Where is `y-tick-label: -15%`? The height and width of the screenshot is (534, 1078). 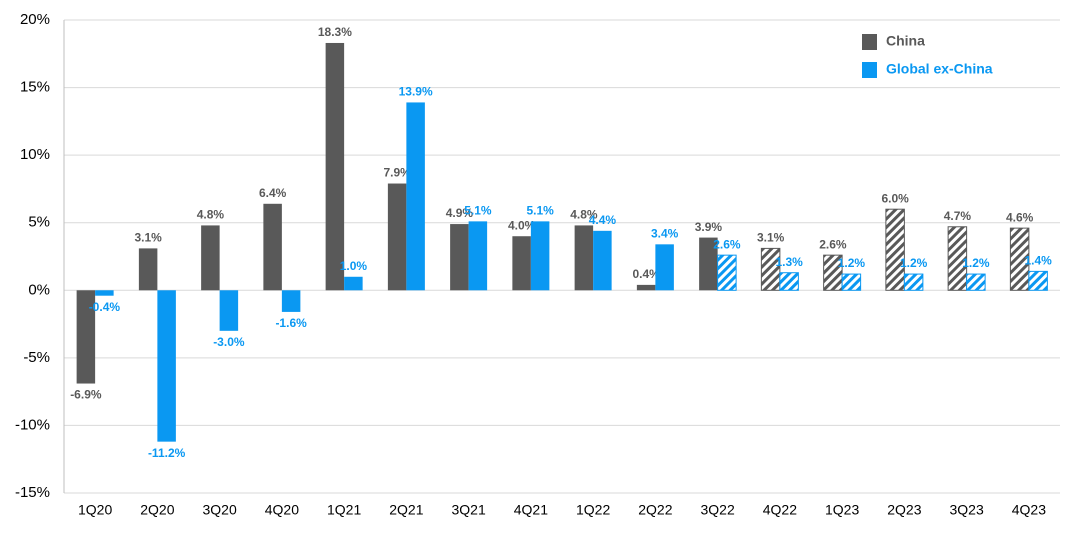 y-tick-label: -15% is located at coordinates (32, 492).